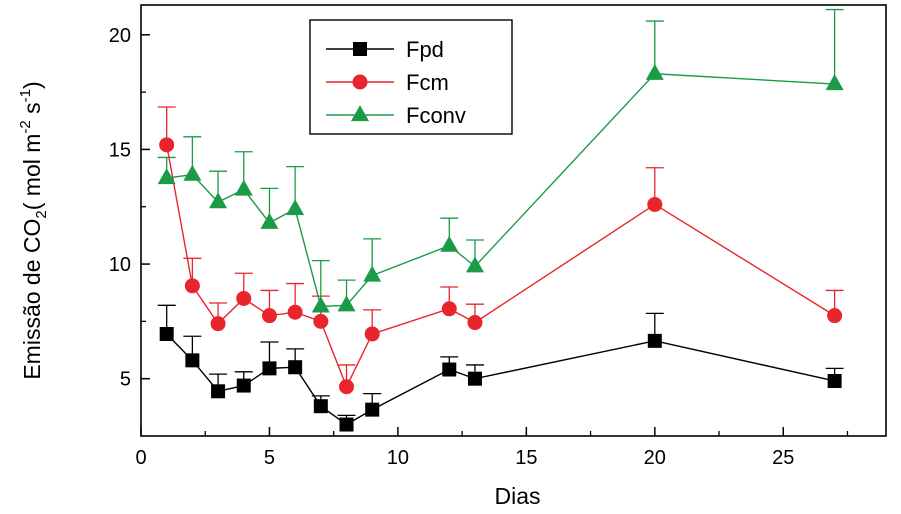 The height and width of the screenshot is (514, 901). Describe the element at coordinates (32, 111) in the screenshot. I see `y-axis-label-part: s` at that location.